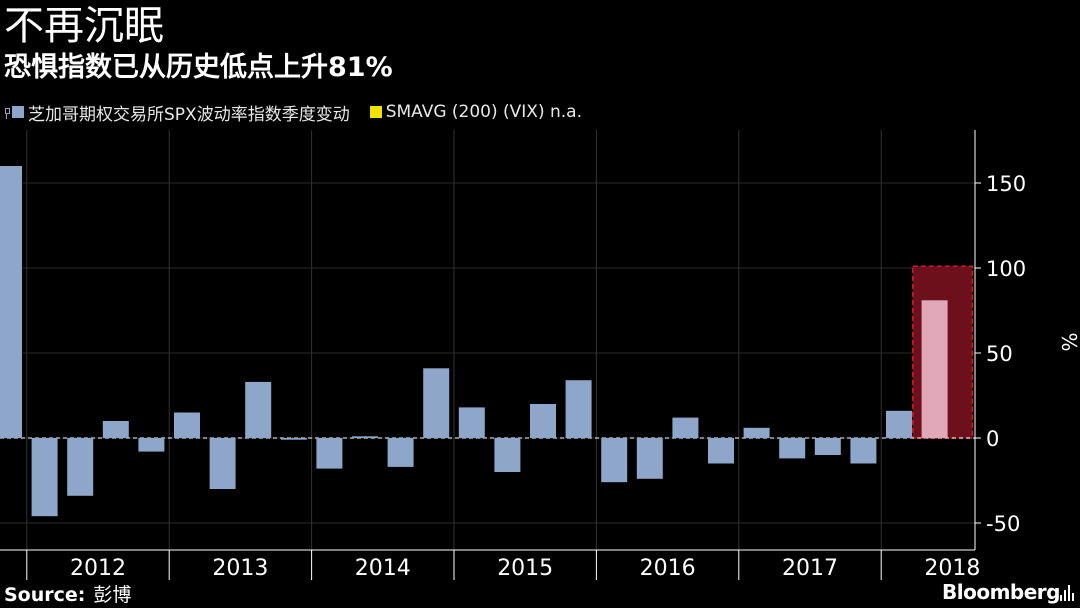 This screenshot has width=1080, height=608. I want to click on legend-swatch-yellow, so click(375, 112).